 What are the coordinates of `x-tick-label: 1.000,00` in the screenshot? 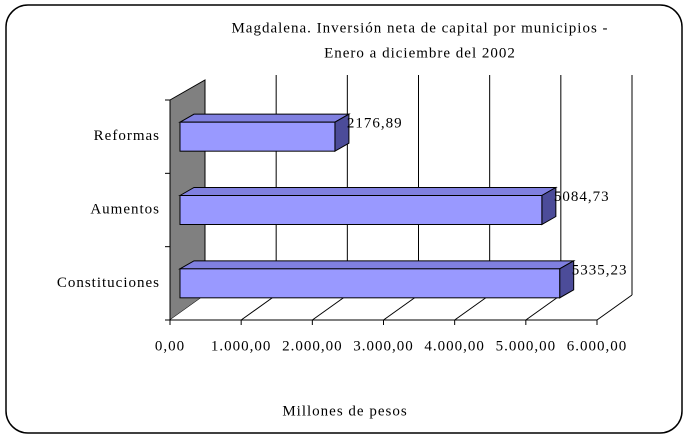 It's located at (241, 346).